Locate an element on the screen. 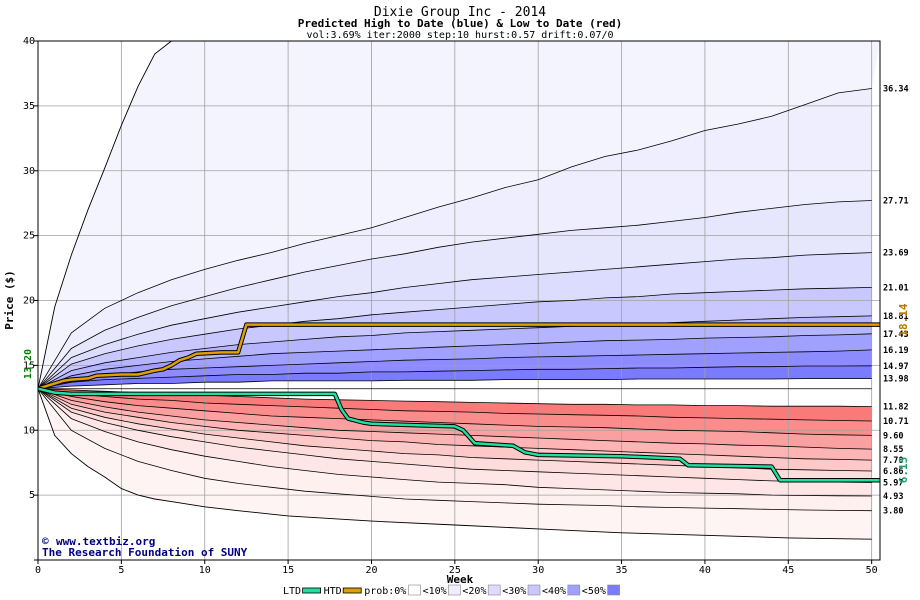 The height and width of the screenshot is (600, 920). y-axis-ticks: 5 10 15 20 25 30 35 40 is located at coordinates (30, 298).